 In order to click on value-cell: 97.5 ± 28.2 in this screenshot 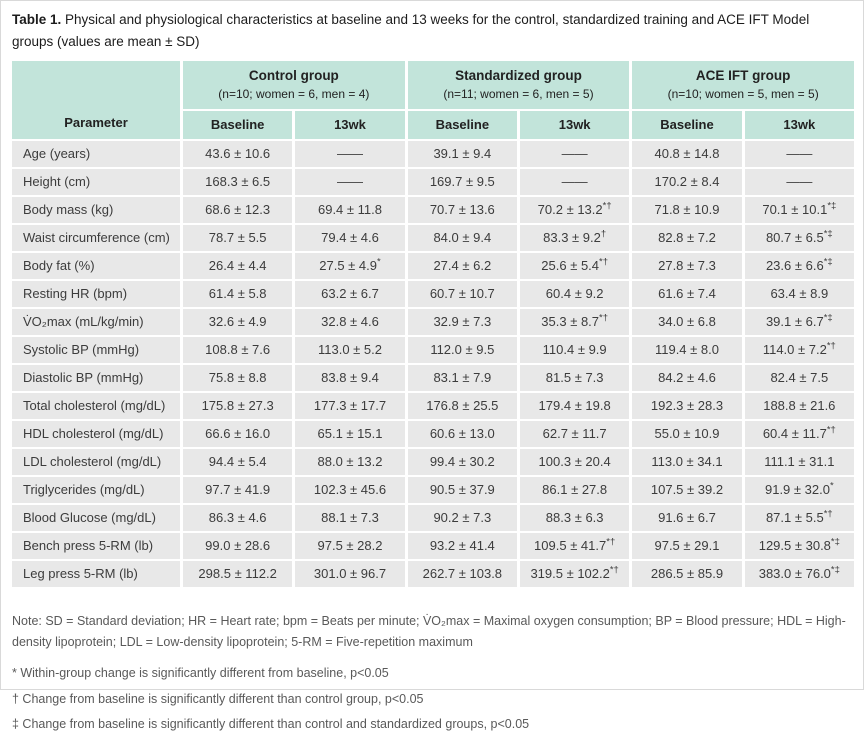, I will do `click(350, 546)`.